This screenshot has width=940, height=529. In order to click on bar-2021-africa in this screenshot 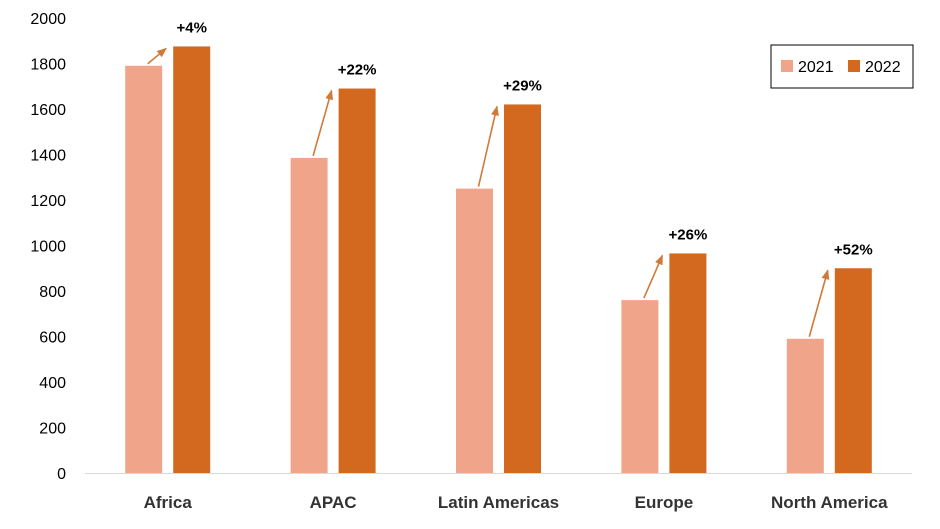, I will do `click(144, 269)`.